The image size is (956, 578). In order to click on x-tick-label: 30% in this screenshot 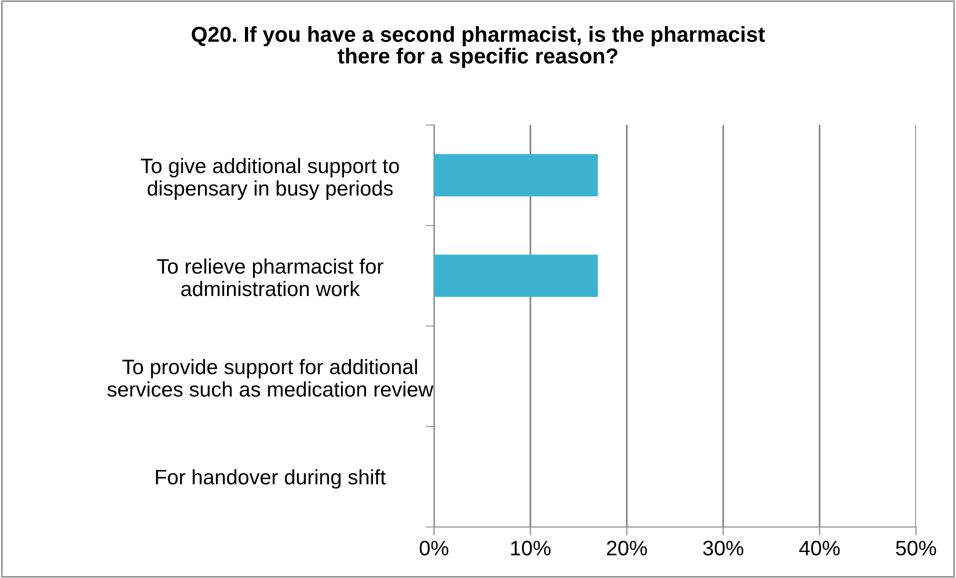, I will do `click(723, 548)`.